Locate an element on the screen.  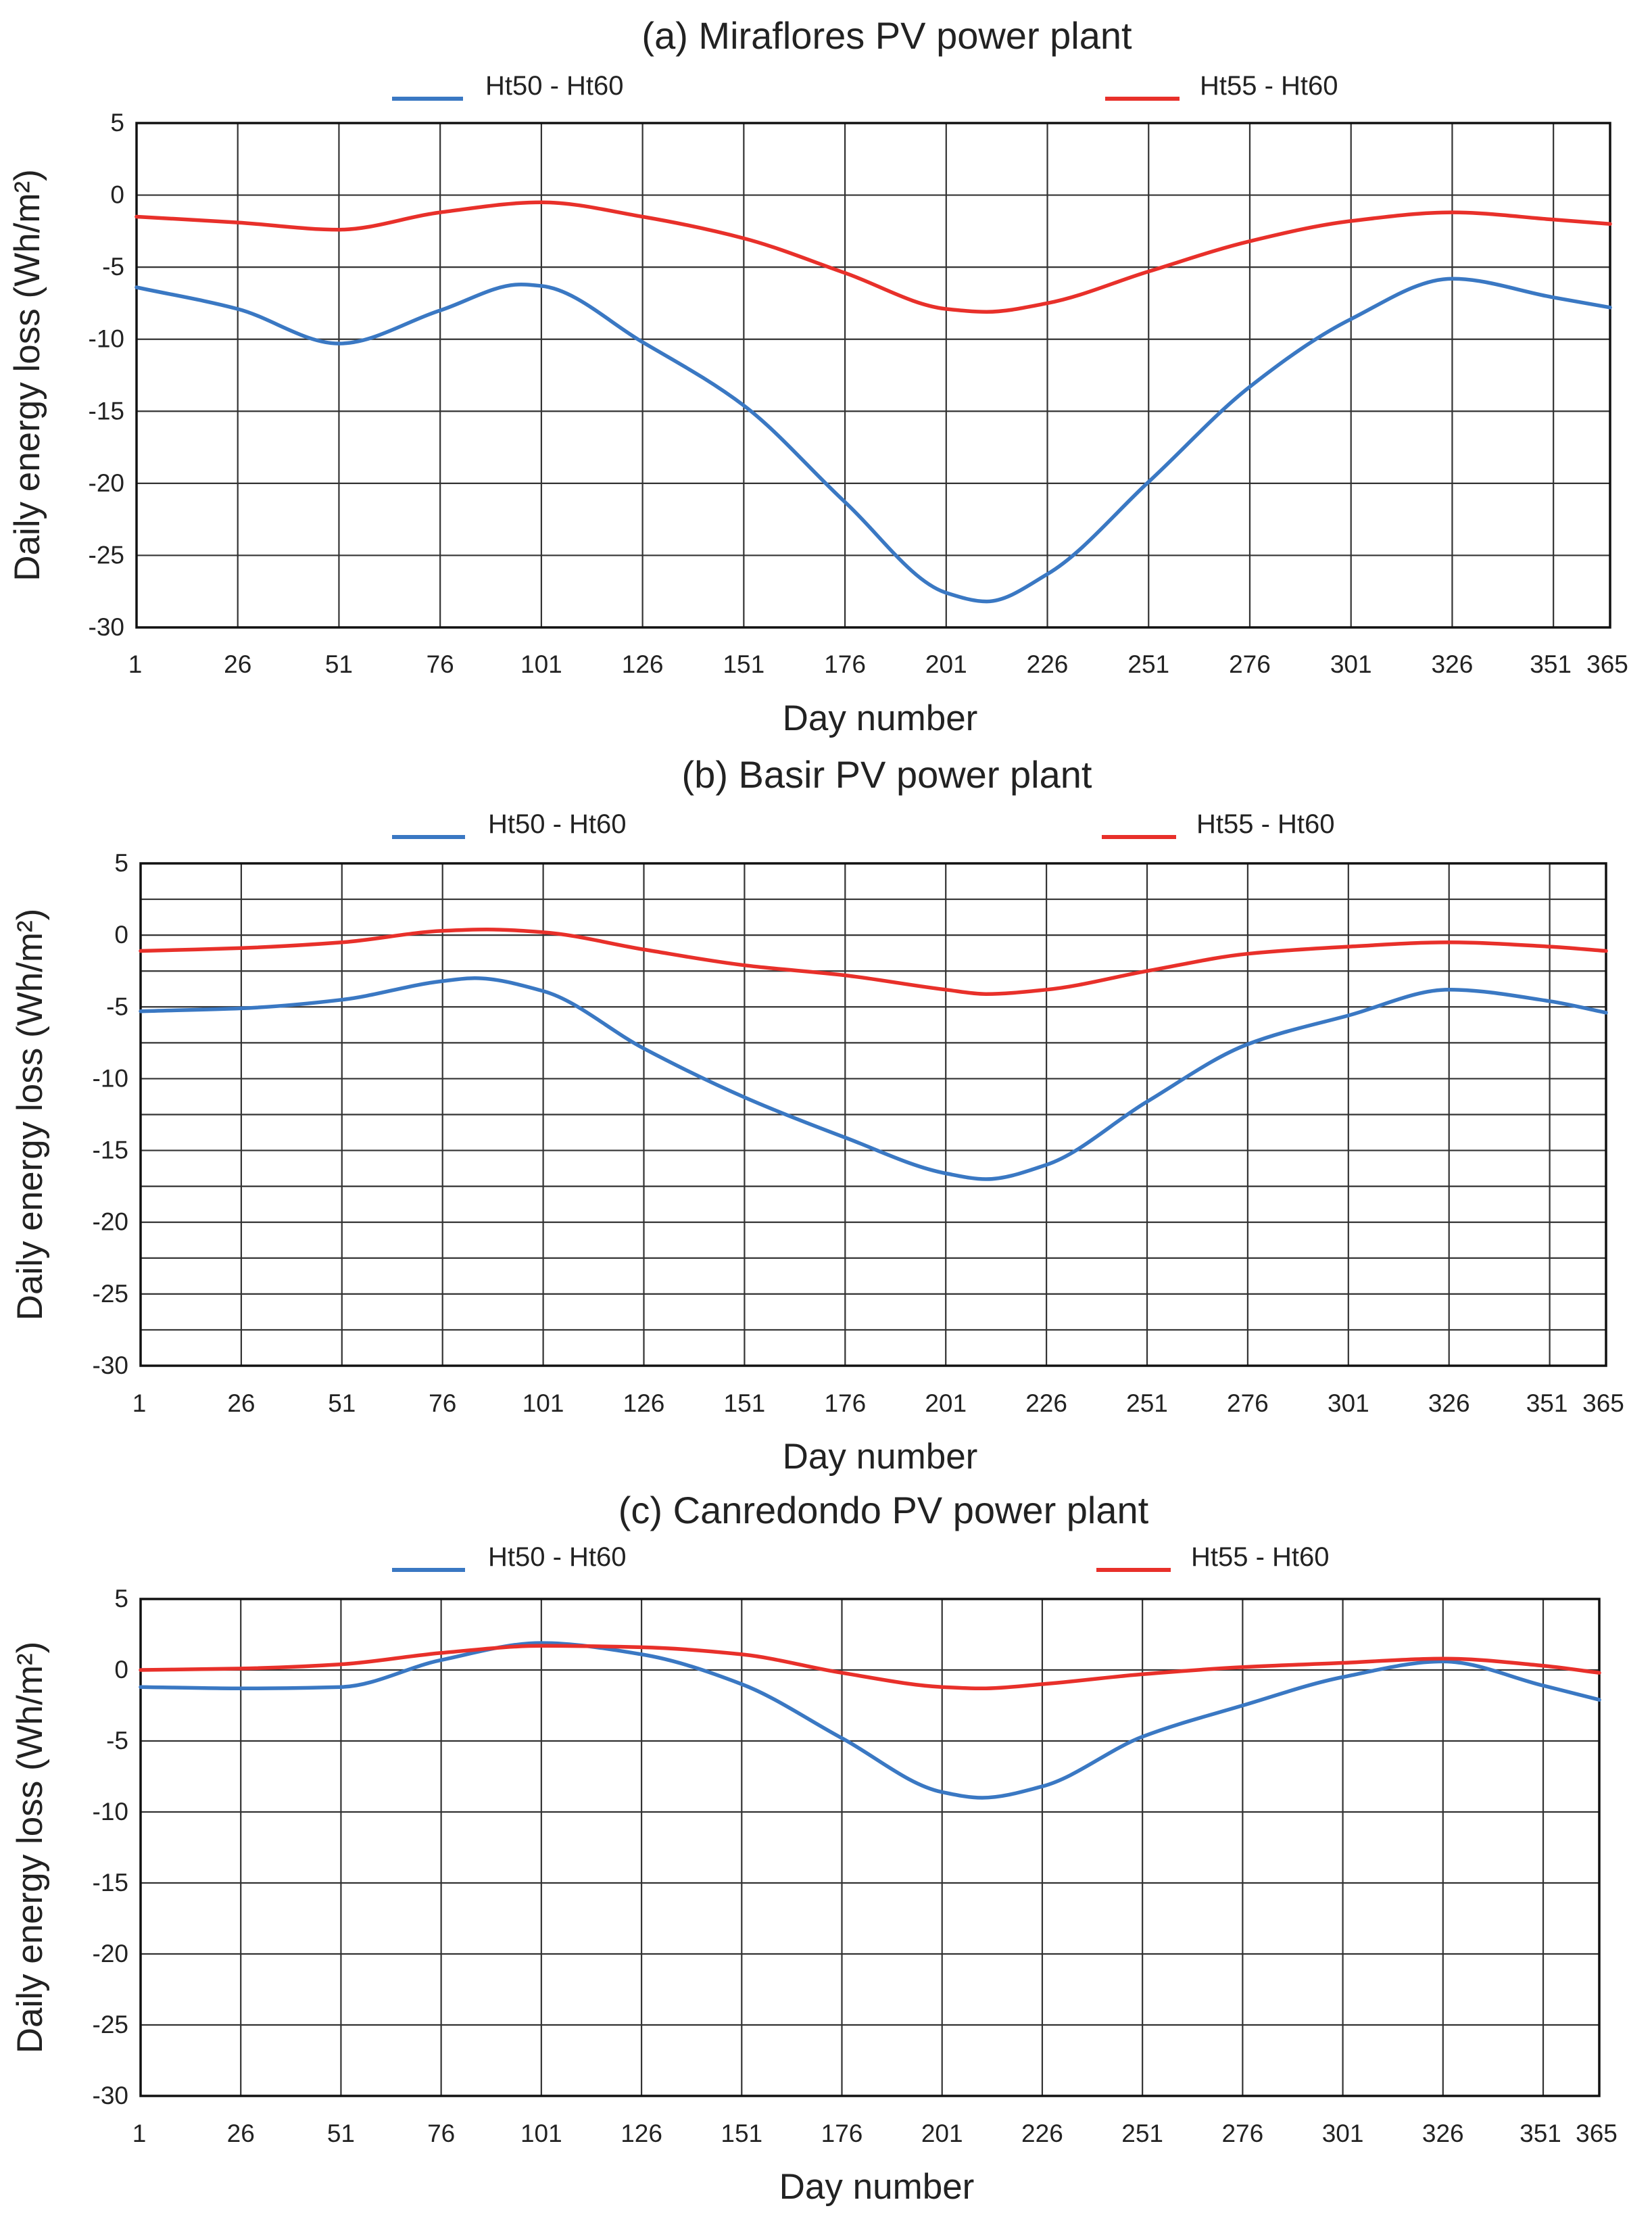
chart-title: (c) Canredondo PV power plant is located at coordinates (883, 1510).